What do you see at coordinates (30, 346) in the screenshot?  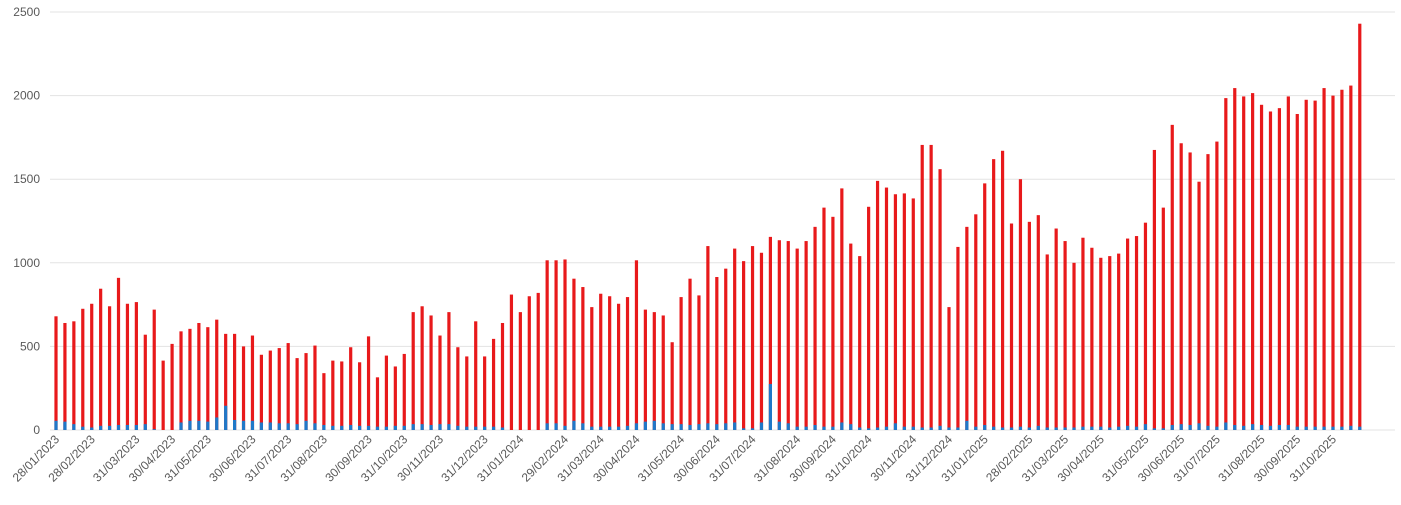 I see `y-tick-label: 500` at bounding box center [30, 346].